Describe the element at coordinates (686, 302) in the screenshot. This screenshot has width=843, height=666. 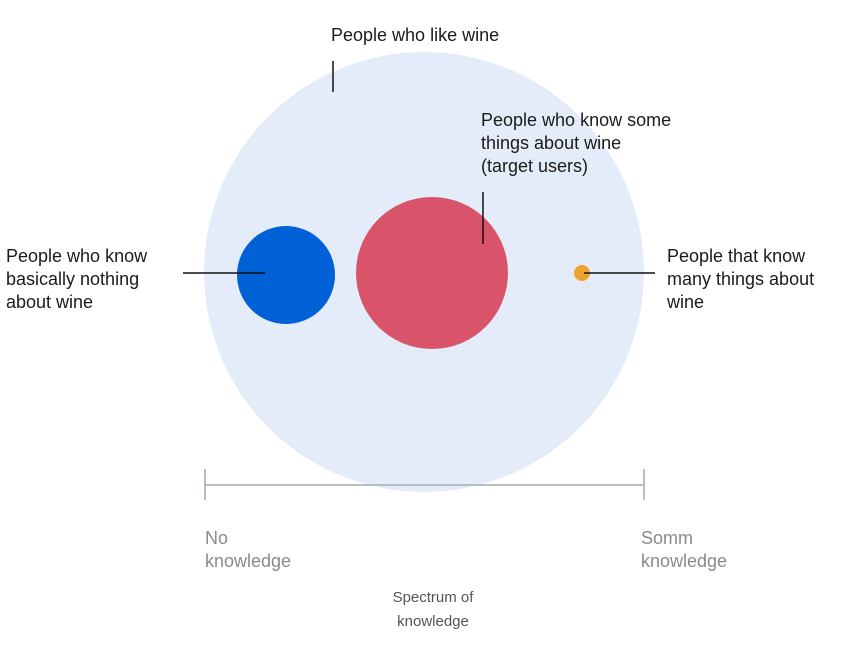
I see `expert-label-line-3: wine` at that location.